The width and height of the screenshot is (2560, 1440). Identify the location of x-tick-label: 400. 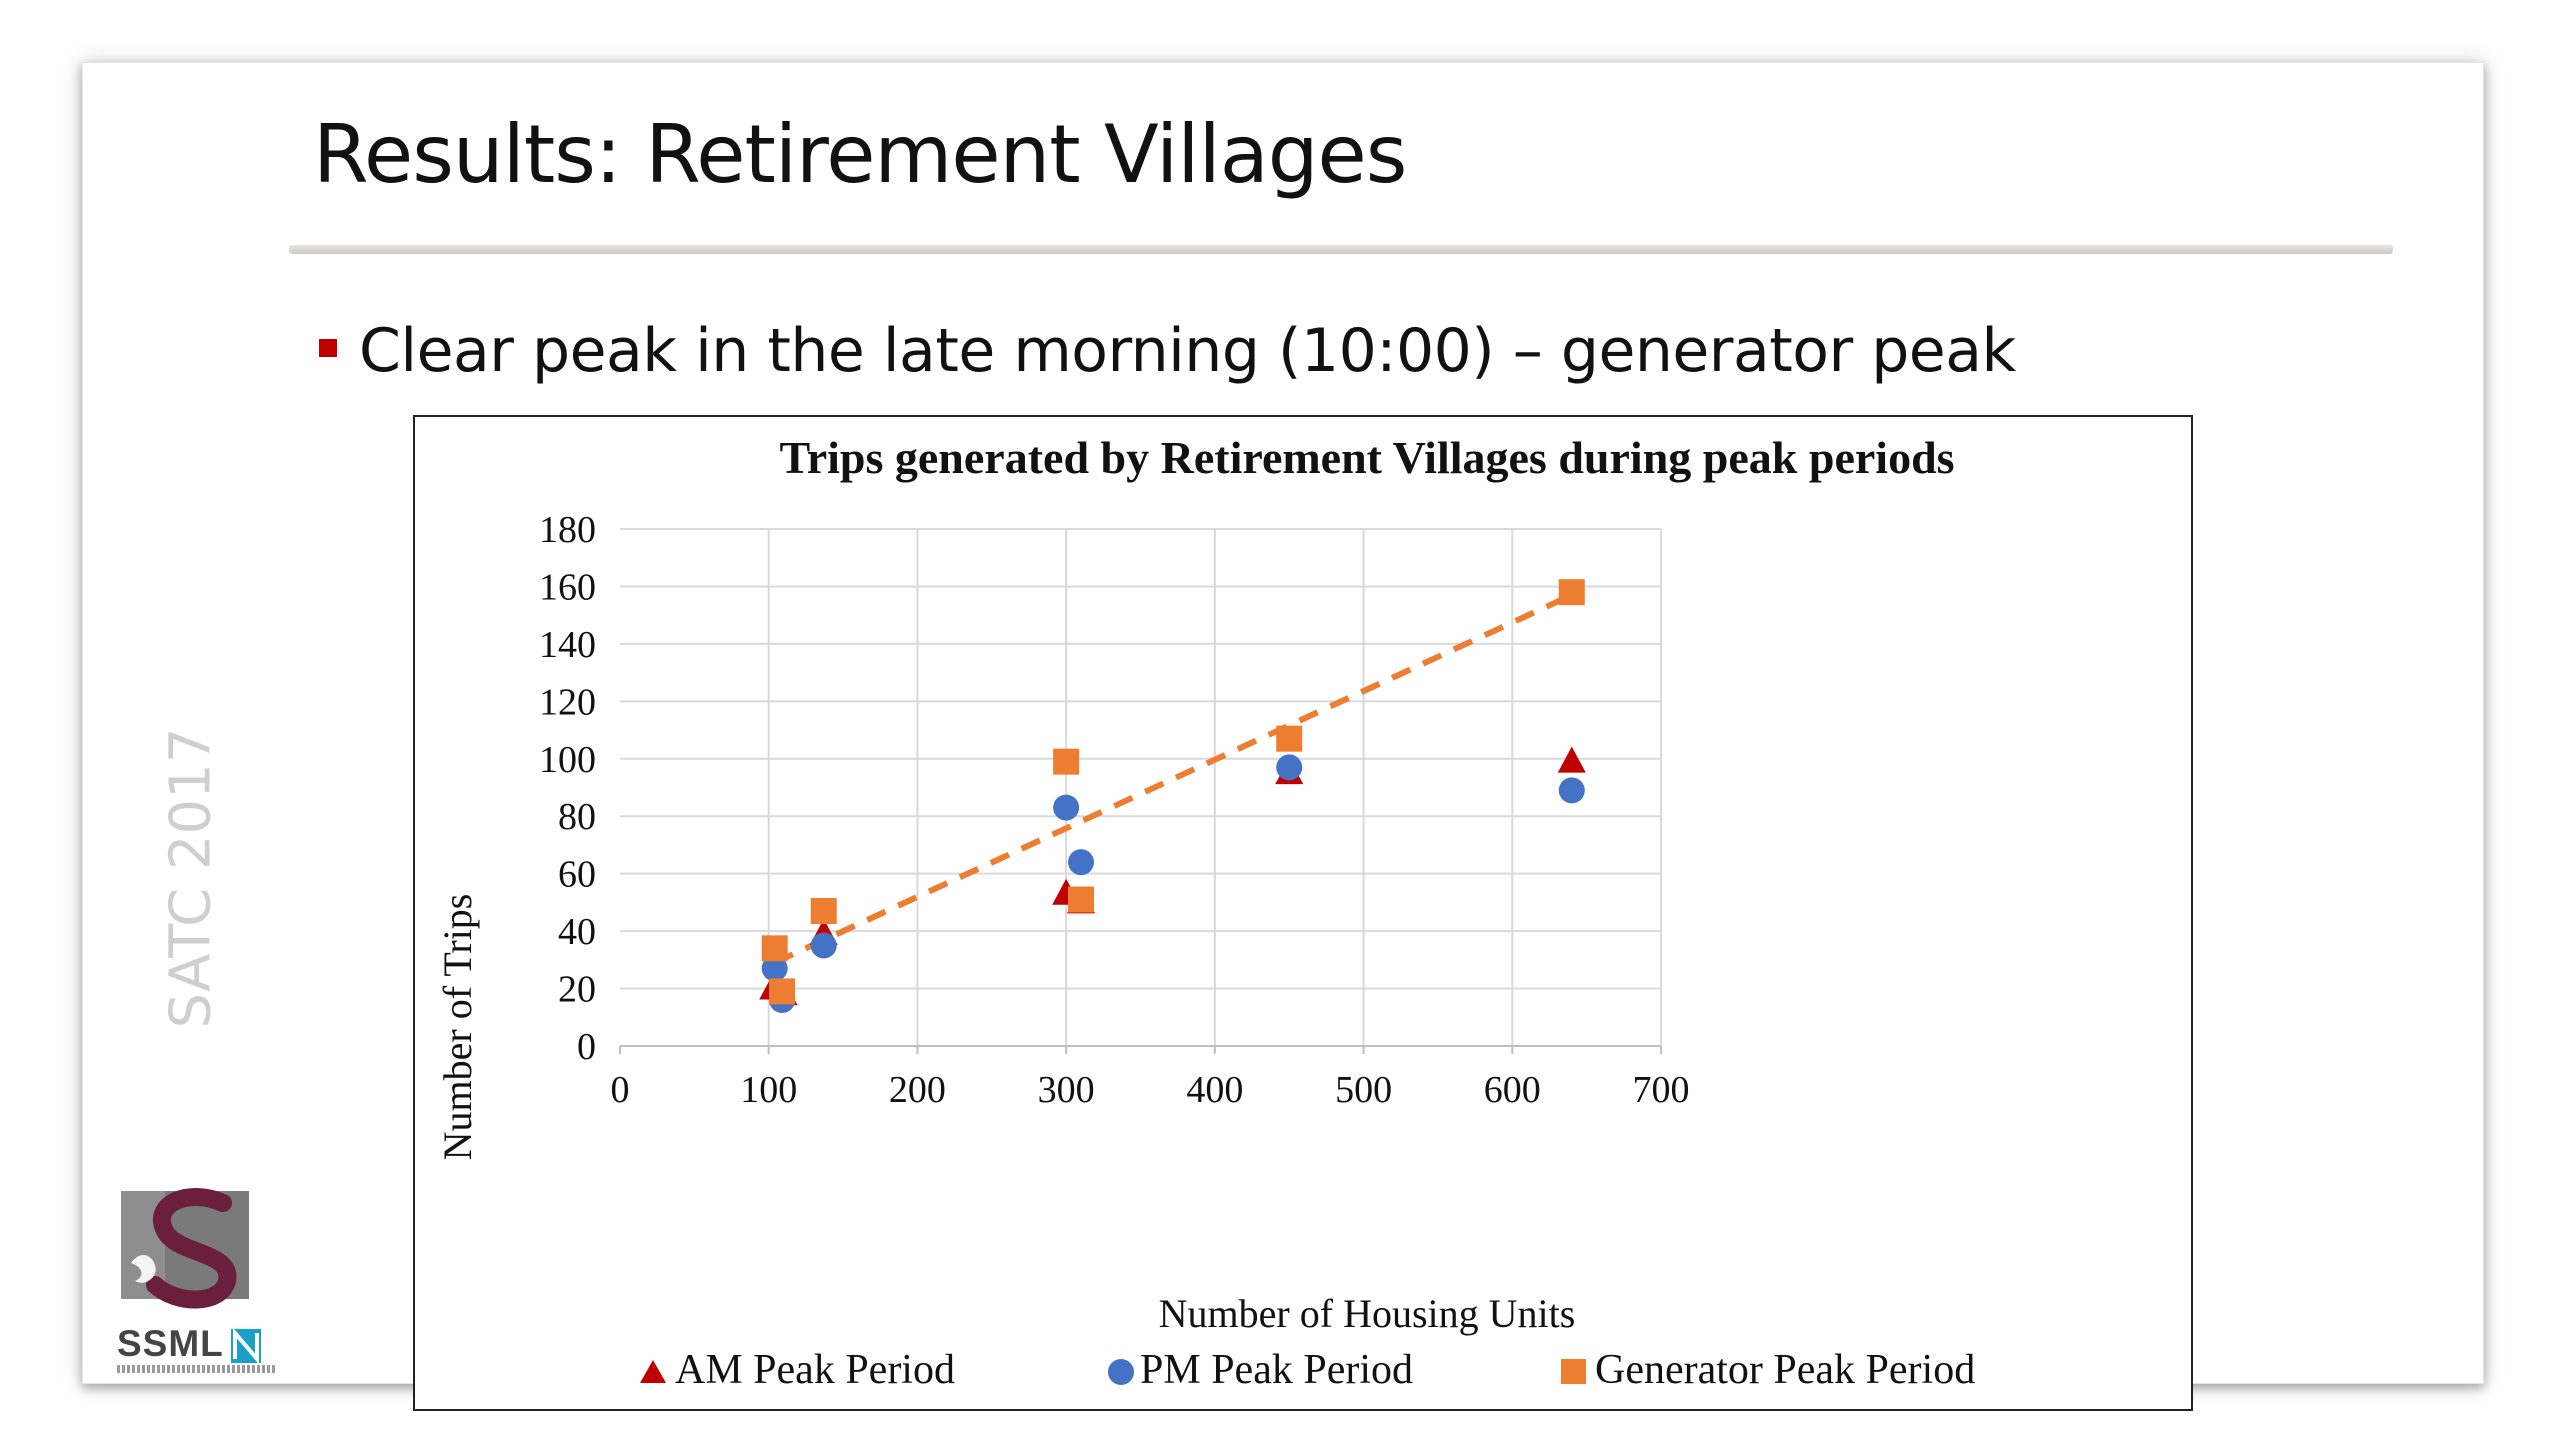
(1214, 1090).